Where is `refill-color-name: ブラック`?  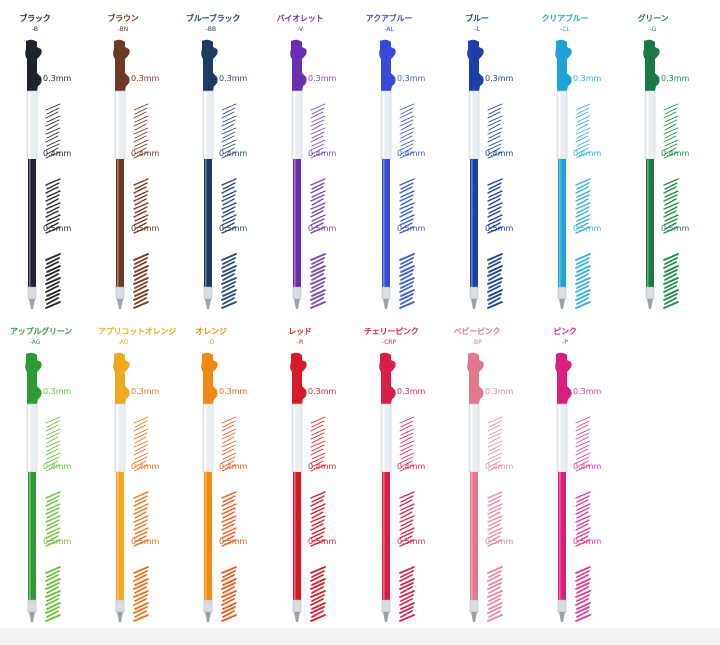
refill-color-name: ブラック is located at coordinates (35, 18).